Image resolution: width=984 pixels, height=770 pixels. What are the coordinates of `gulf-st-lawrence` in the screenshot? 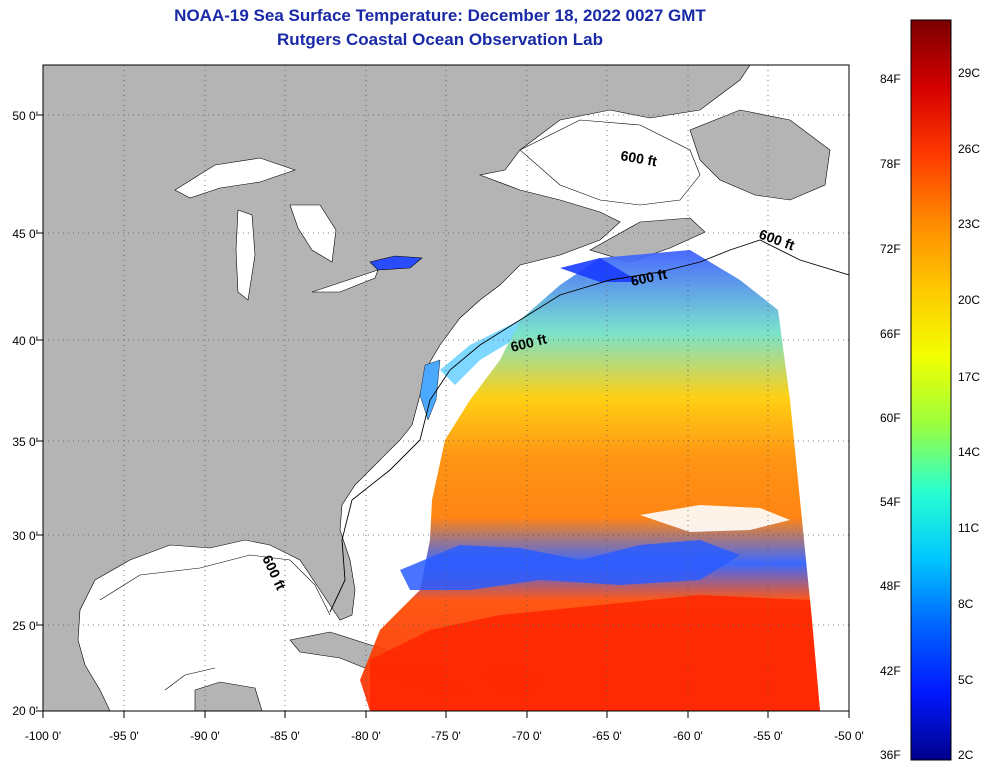 It's located at (610, 162).